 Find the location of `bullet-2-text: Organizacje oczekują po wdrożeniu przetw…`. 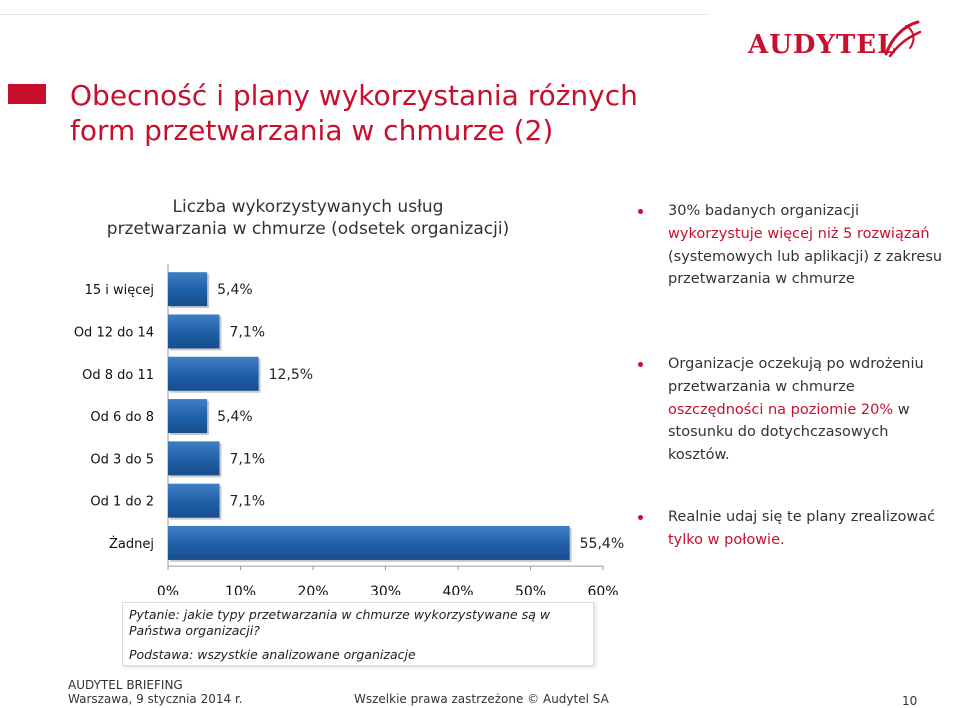

bullet-2-text: Organizacje oczekują po wdrożeniu przetw… is located at coordinates (809, 410).